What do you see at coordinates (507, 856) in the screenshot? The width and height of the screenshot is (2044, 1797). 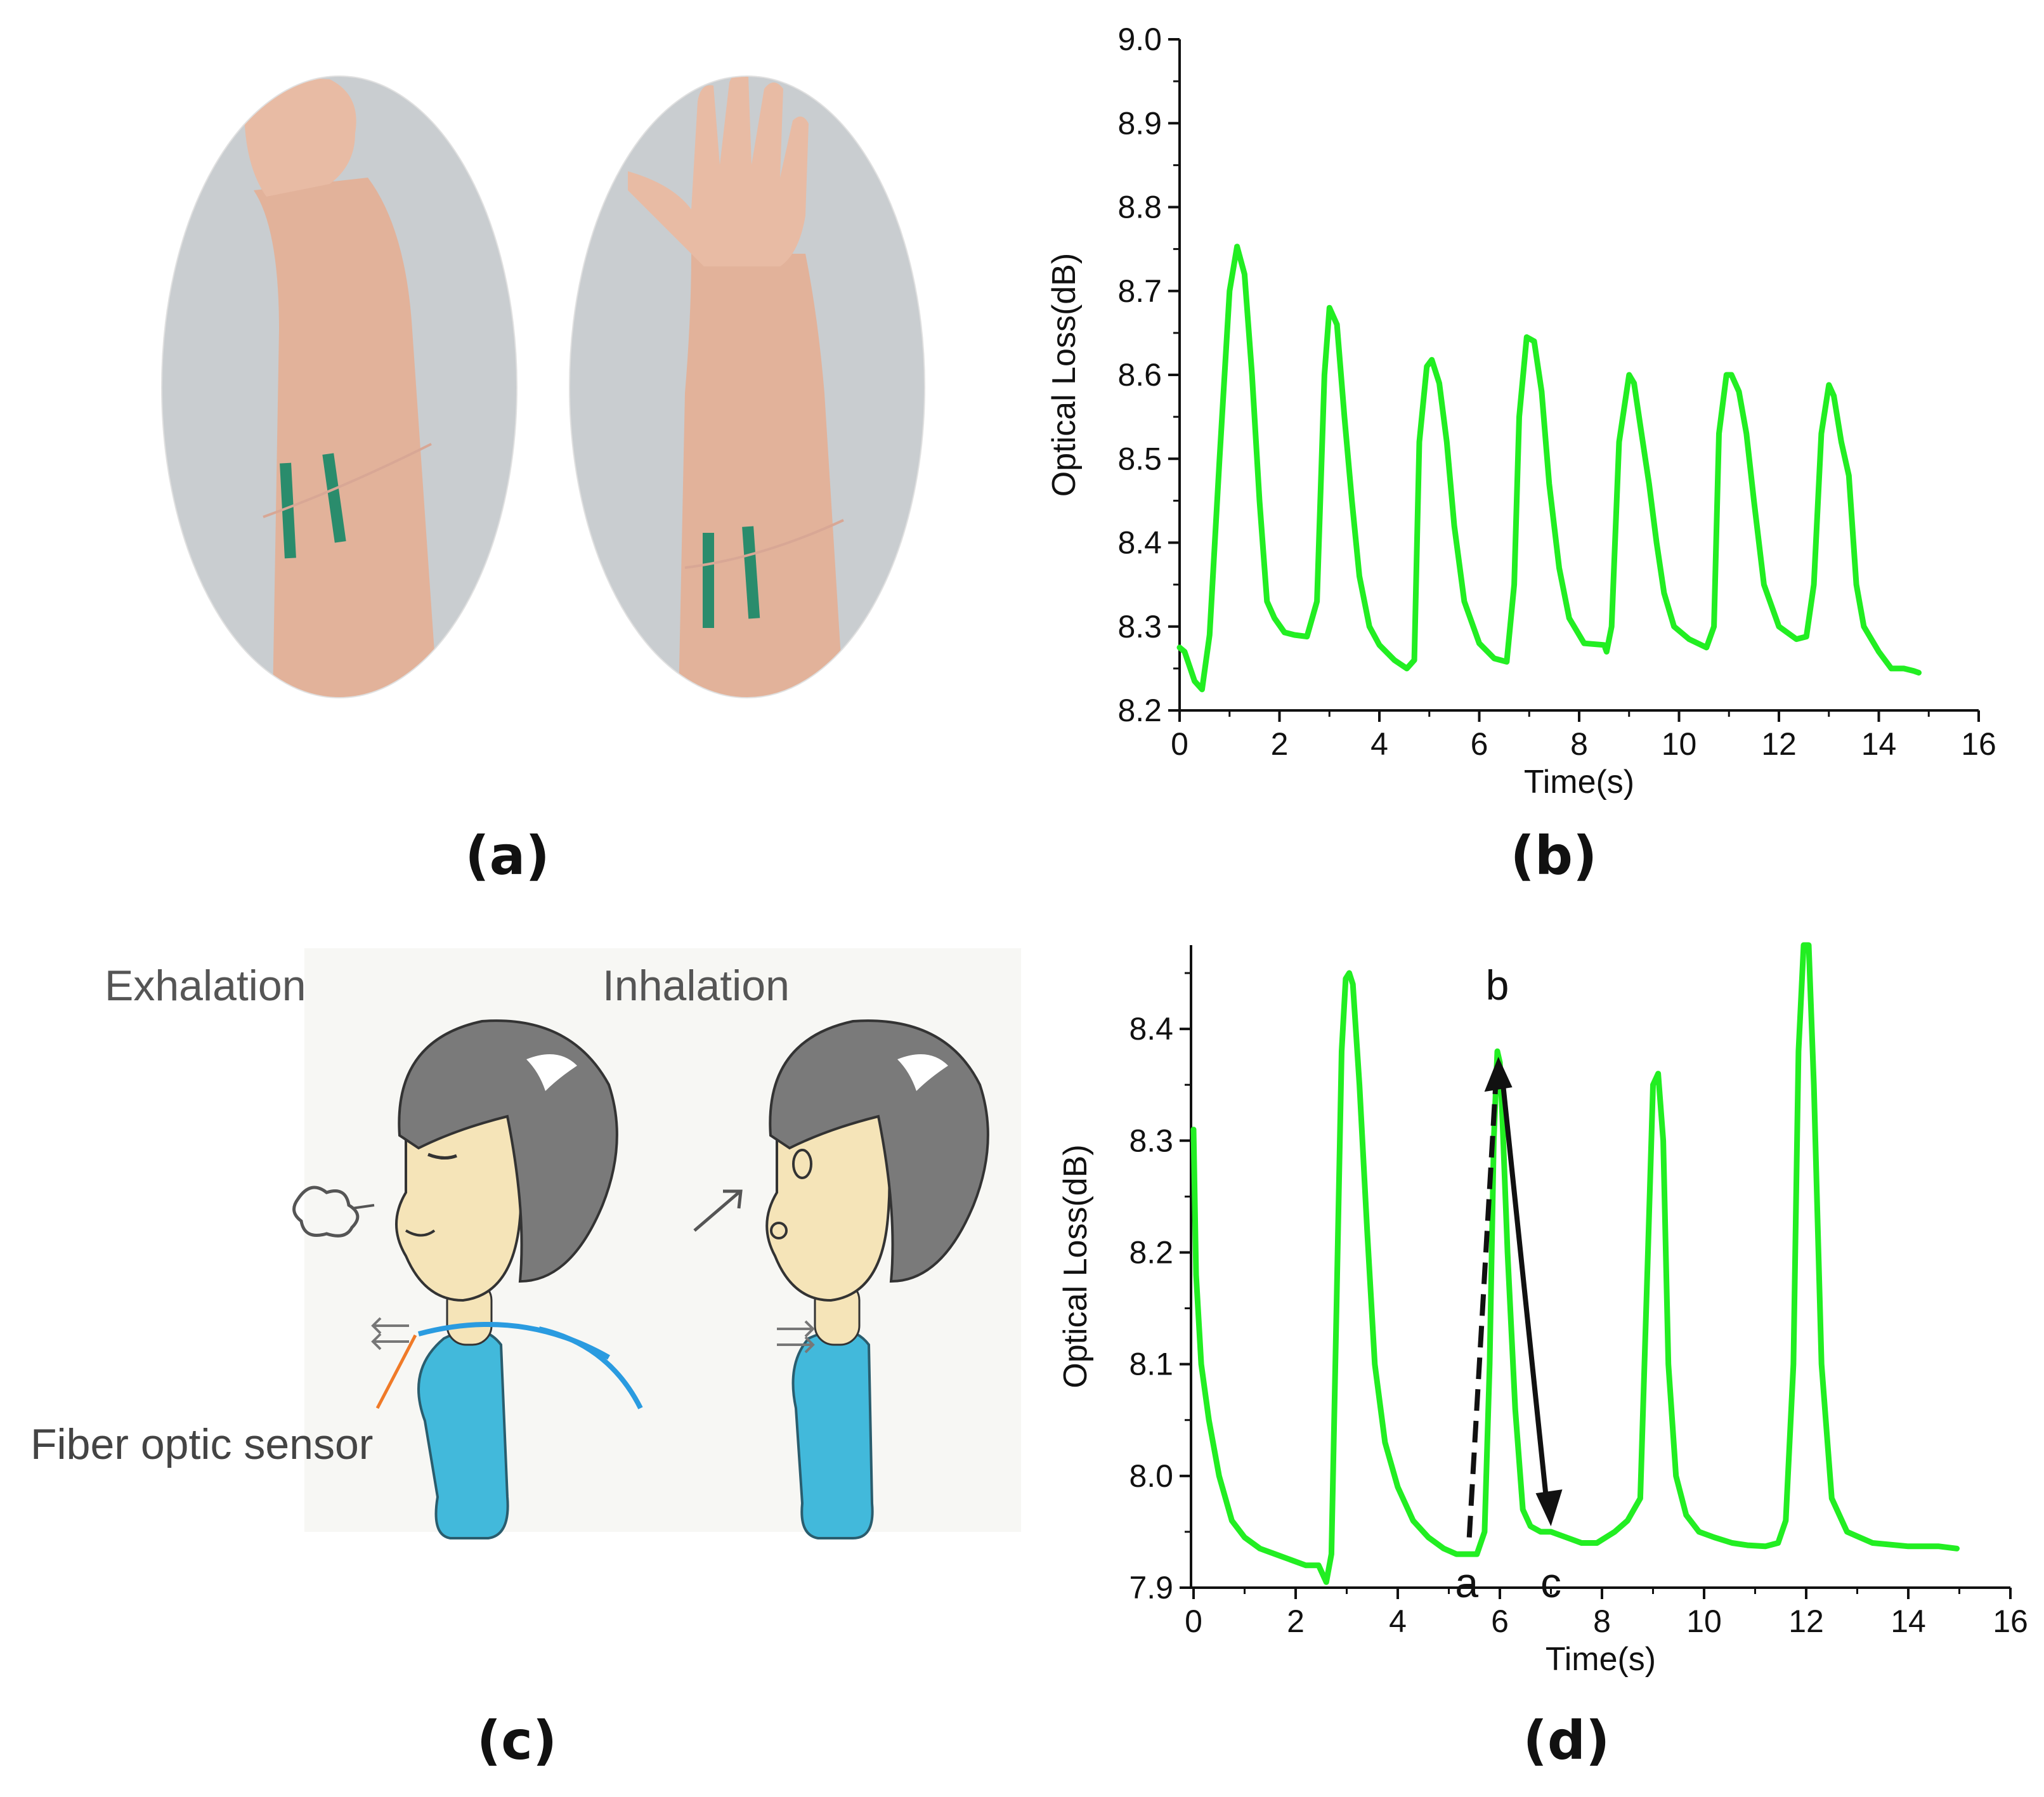 I see `panel-label-a: (a)` at bounding box center [507, 856].